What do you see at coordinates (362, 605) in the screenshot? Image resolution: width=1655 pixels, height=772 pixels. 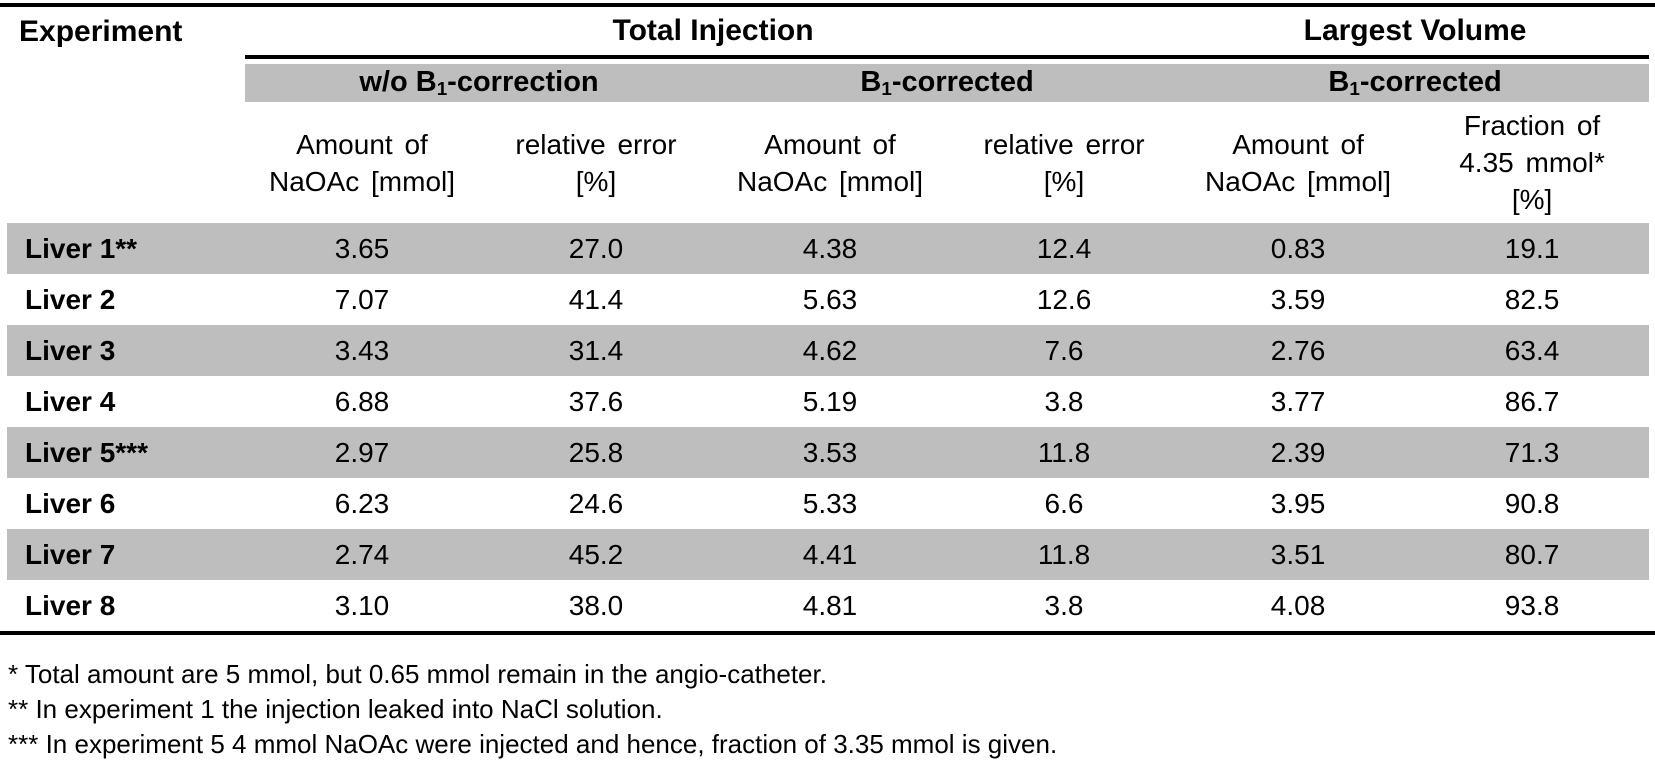 I see `value-cell: 3.10` at bounding box center [362, 605].